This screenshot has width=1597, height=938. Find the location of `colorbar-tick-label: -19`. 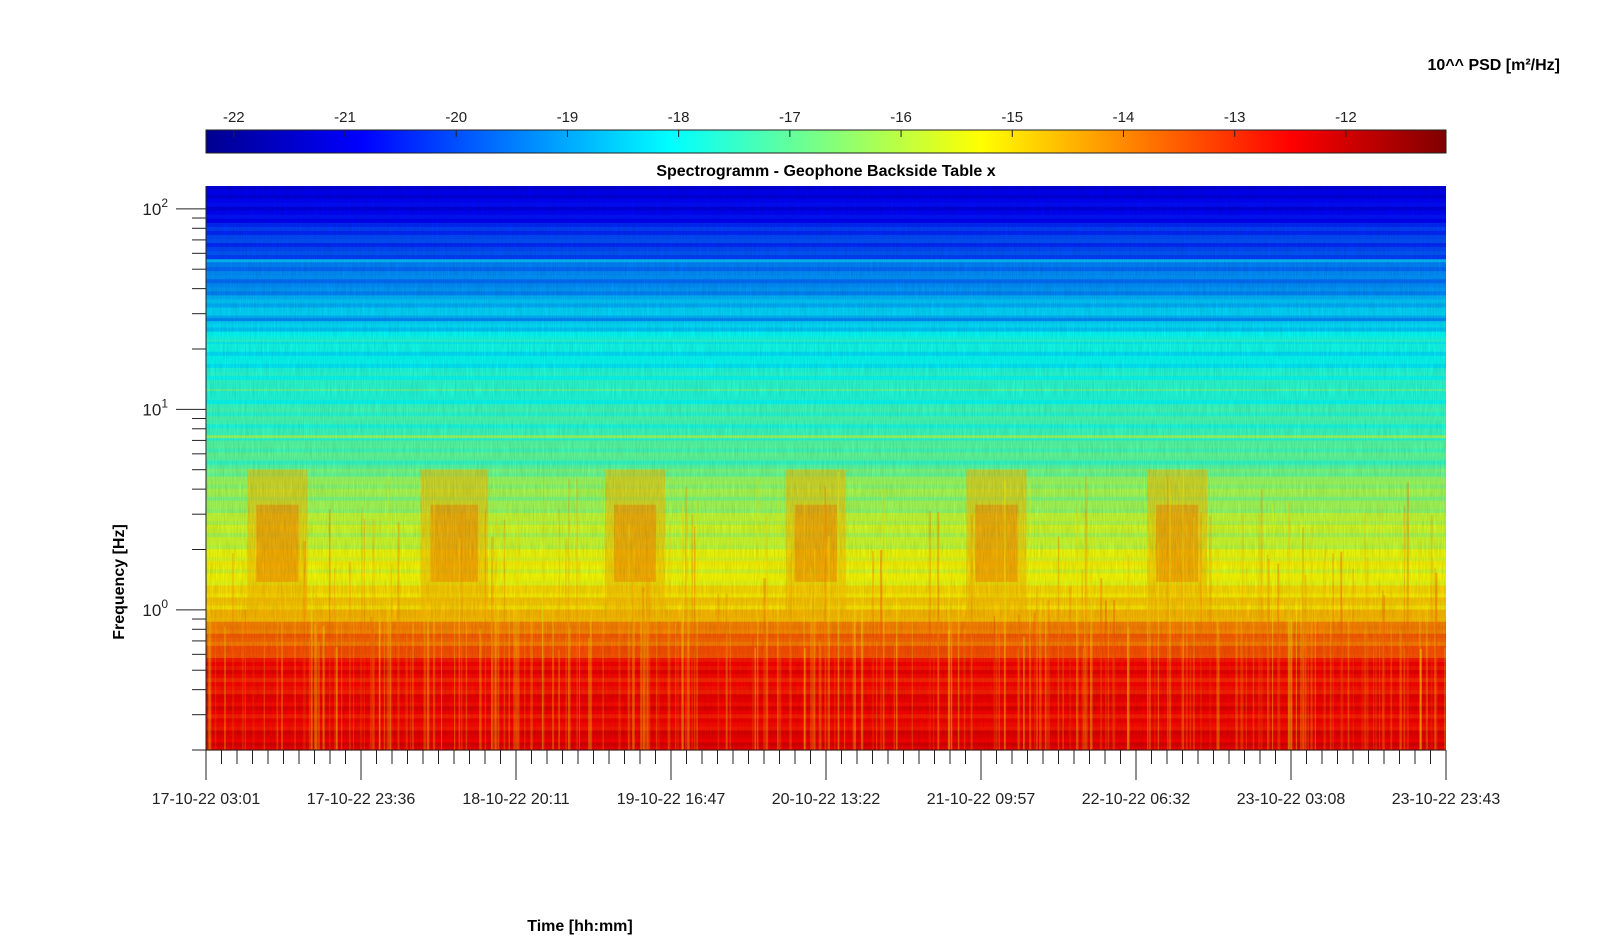

colorbar-tick-label: -19 is located at coordinates (568, 117).